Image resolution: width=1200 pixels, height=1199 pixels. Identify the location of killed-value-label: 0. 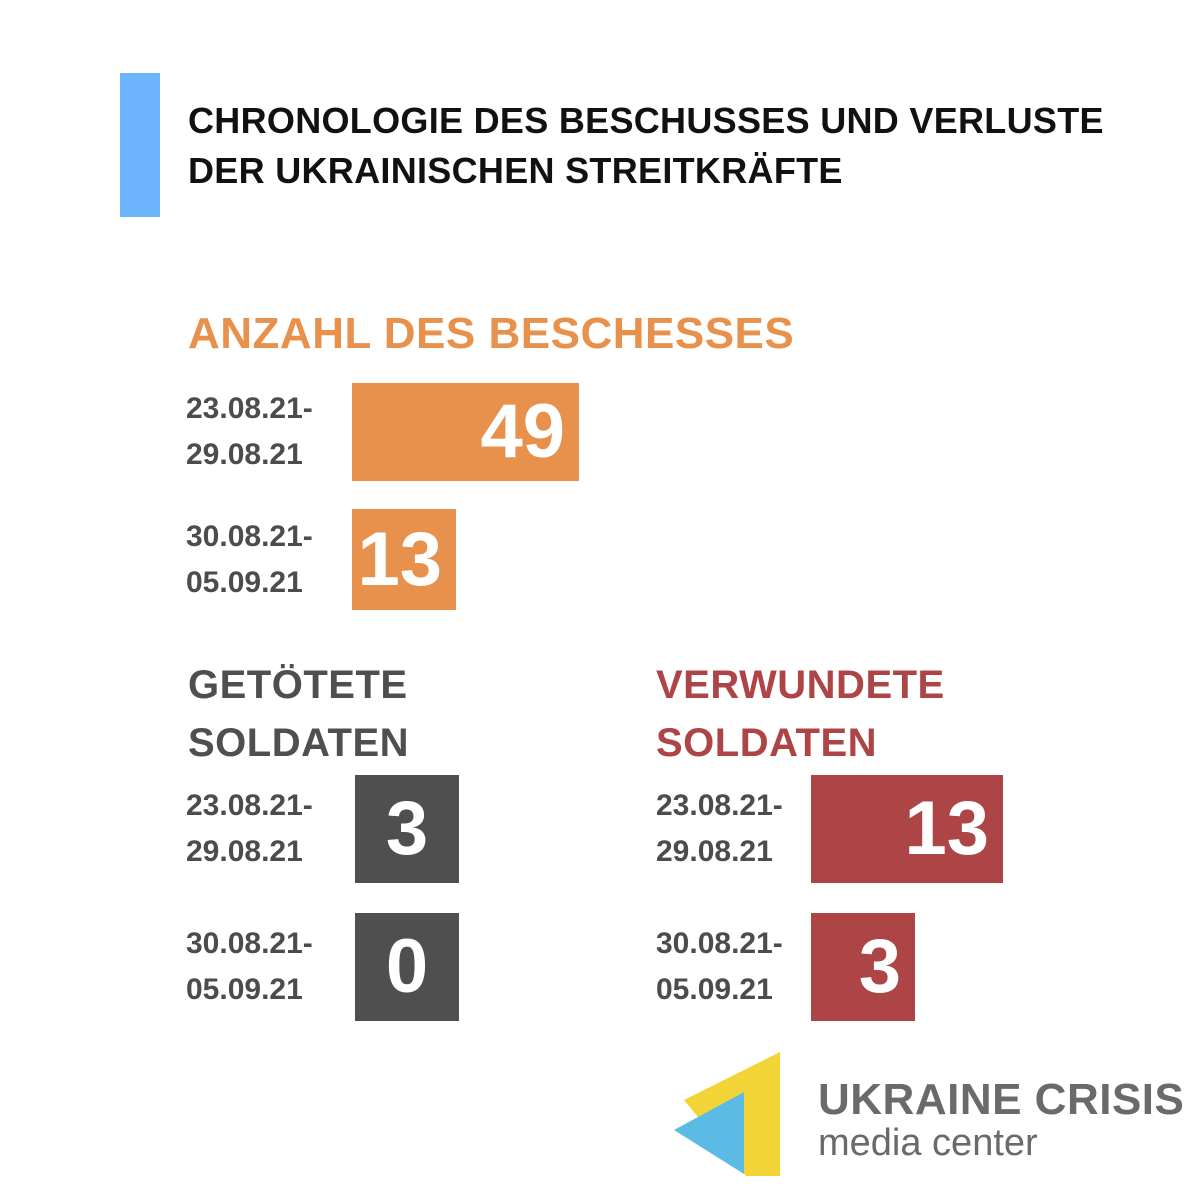
(407, 966).